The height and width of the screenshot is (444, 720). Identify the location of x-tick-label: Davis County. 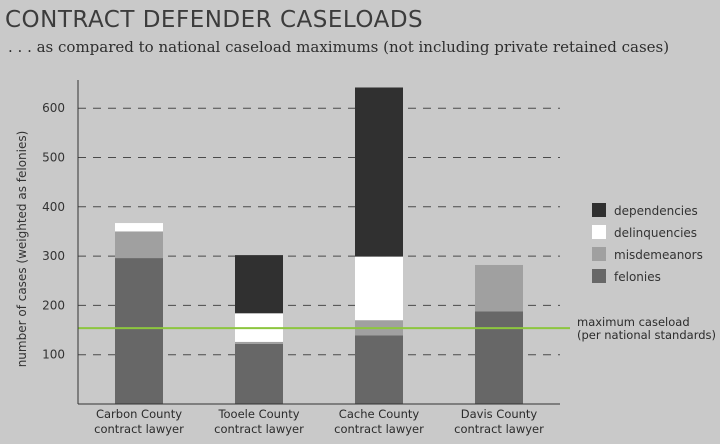
(499, 414).